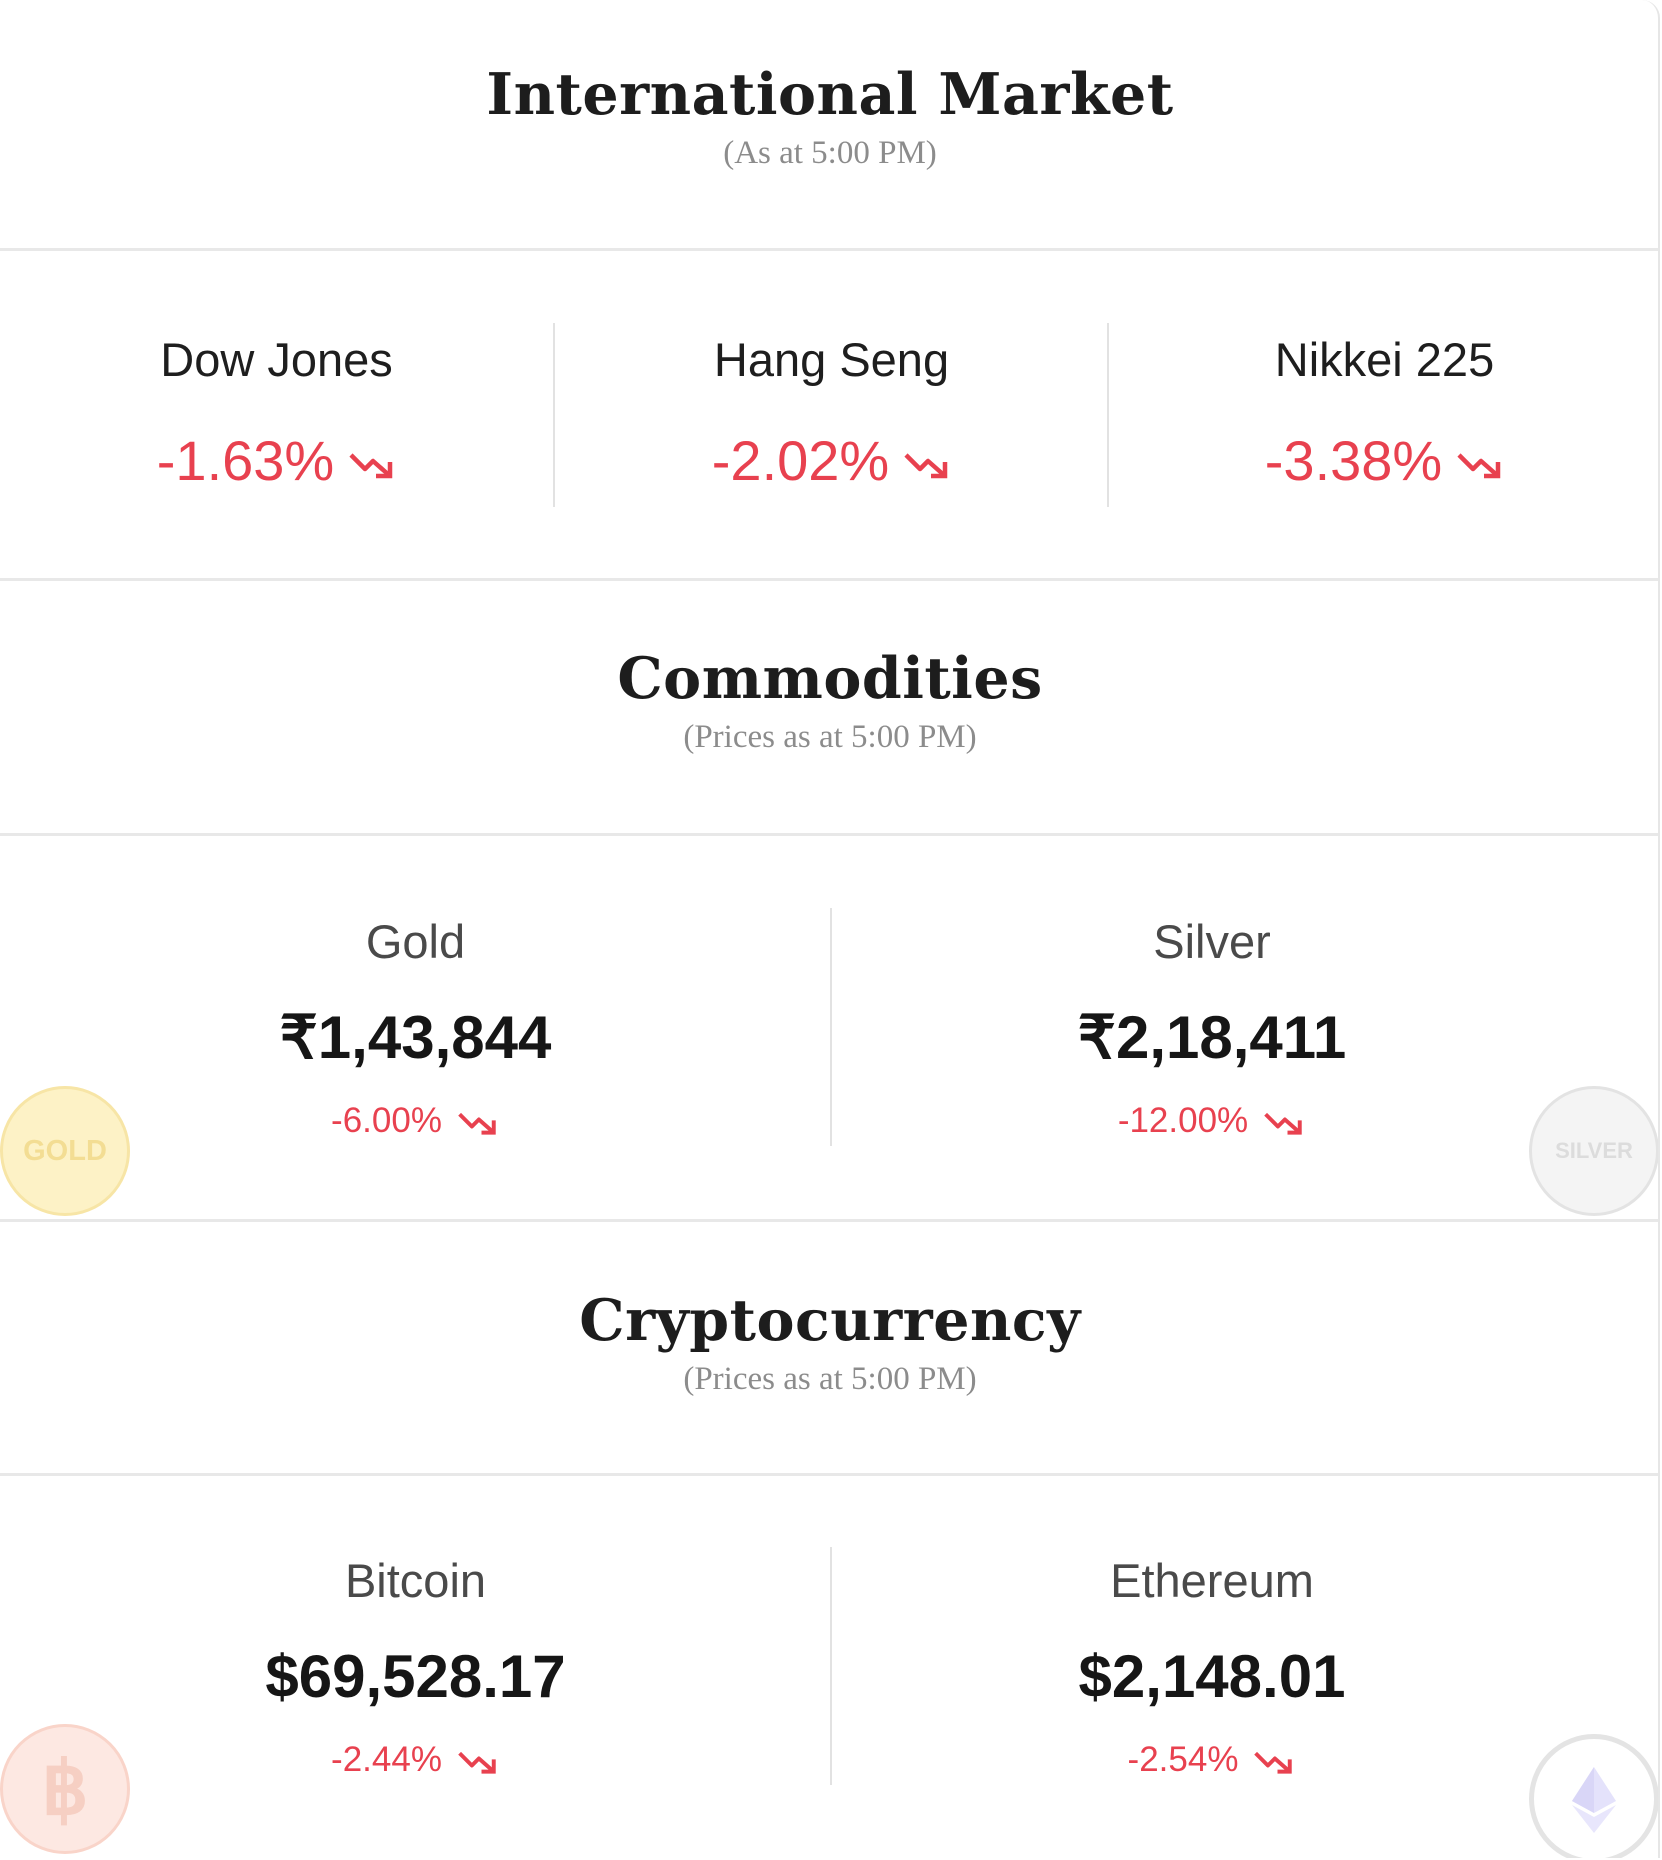 Image resolution: width=1662 pixels, height=1860 pixels. I want to click on asset-change: -6.00%, so click(415, 1120).